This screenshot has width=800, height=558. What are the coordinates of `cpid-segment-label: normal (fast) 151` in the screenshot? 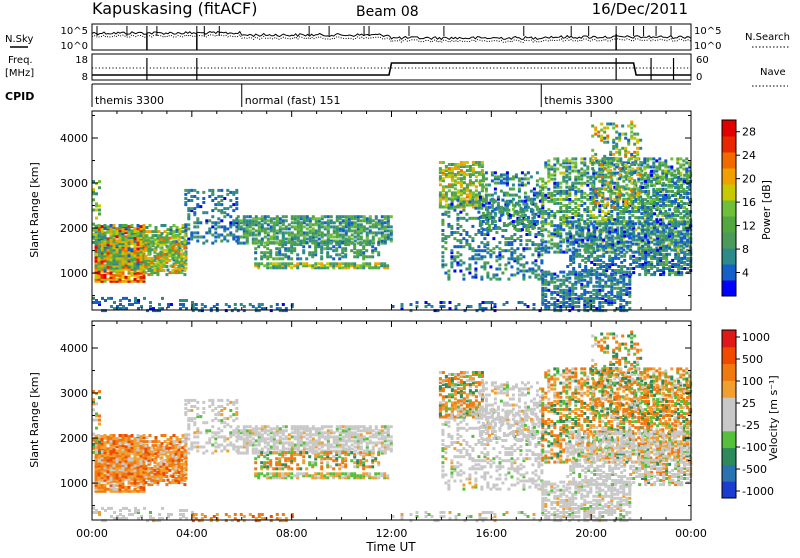 It's located at (293, 100).